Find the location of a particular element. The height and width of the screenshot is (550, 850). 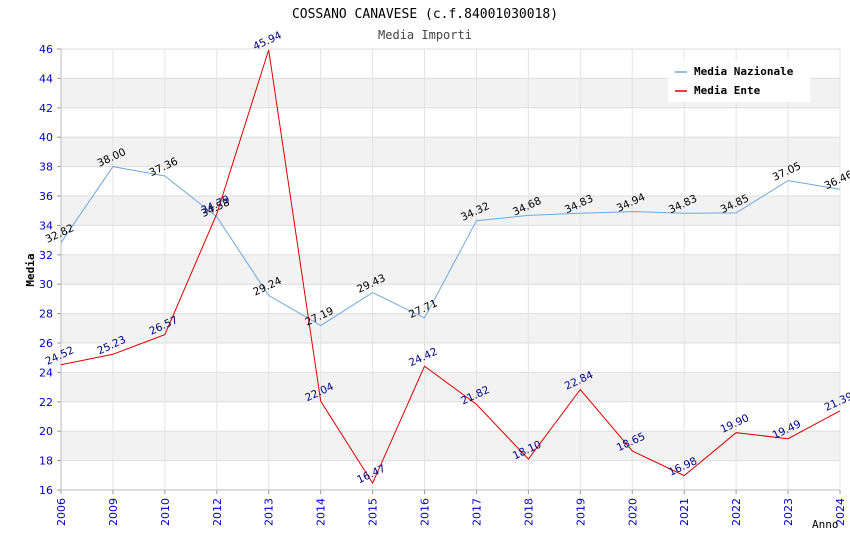

x-tick-label: 2024 is located at coordinates (840, 512).